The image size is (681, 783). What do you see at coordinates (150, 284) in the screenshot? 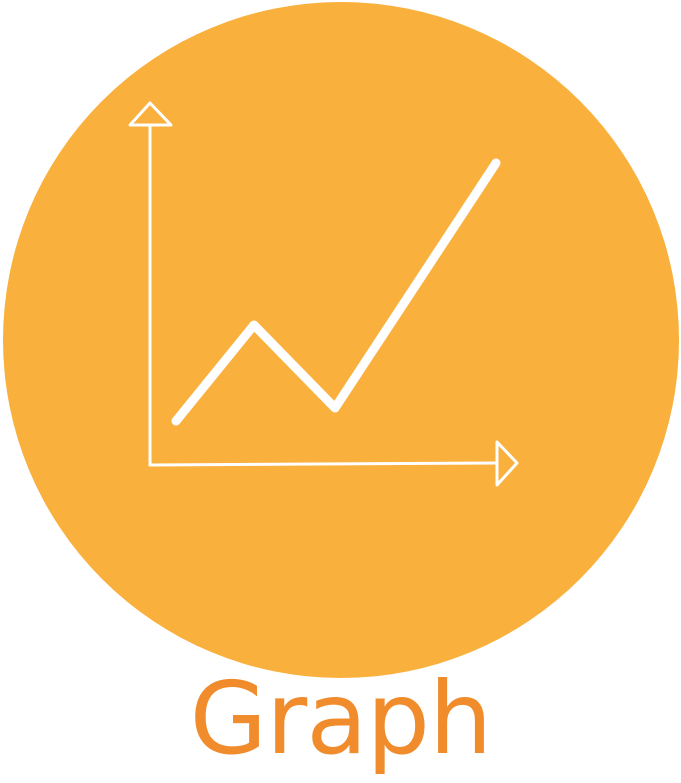
I see `y-axis-arrow-icon` at bounding box center [150, 284].